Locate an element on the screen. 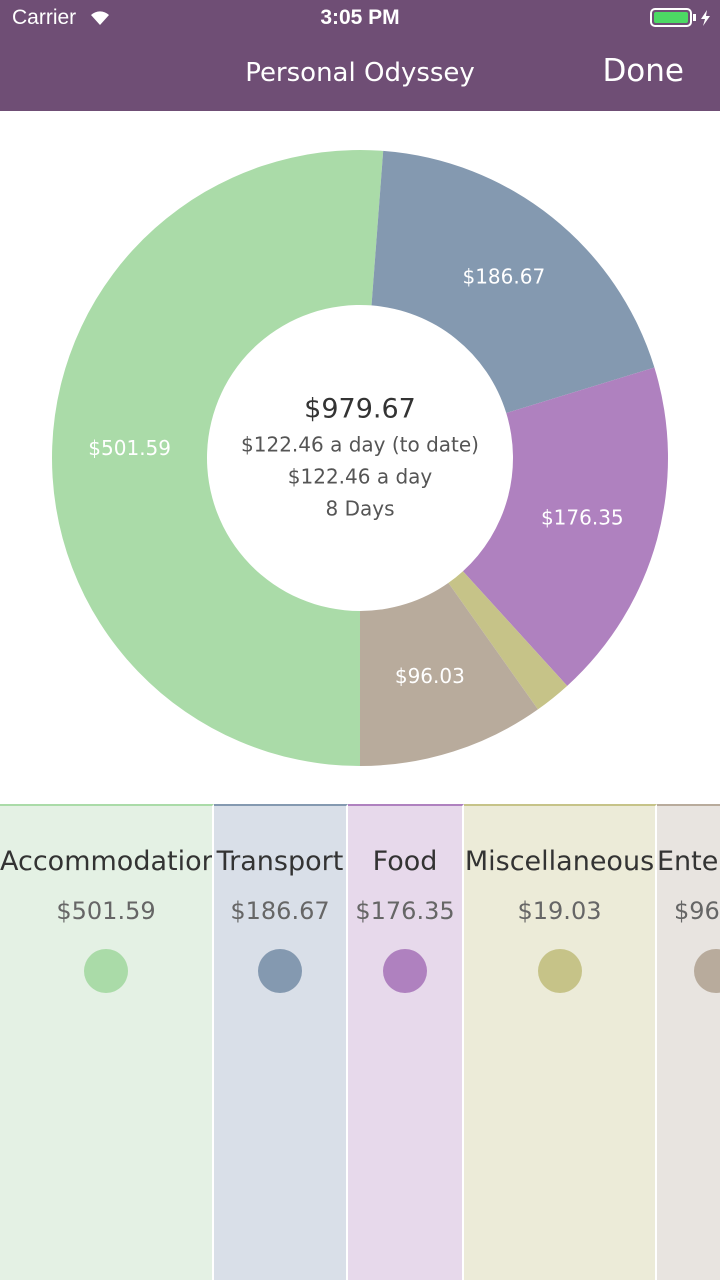 This screenshot has width=720, height=1280. battery-icon is located at coordinates (680, 17).